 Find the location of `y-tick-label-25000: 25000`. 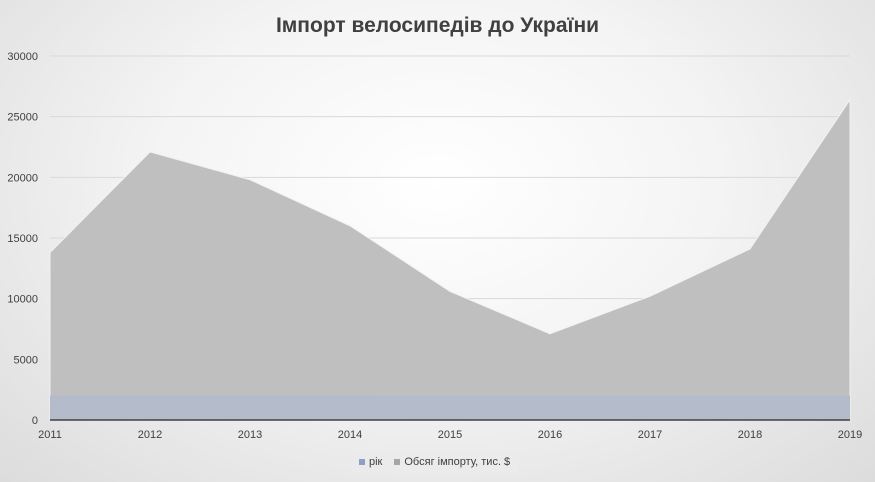

y-tick-label-25000: 25000 is located at coordinates (22, 118).